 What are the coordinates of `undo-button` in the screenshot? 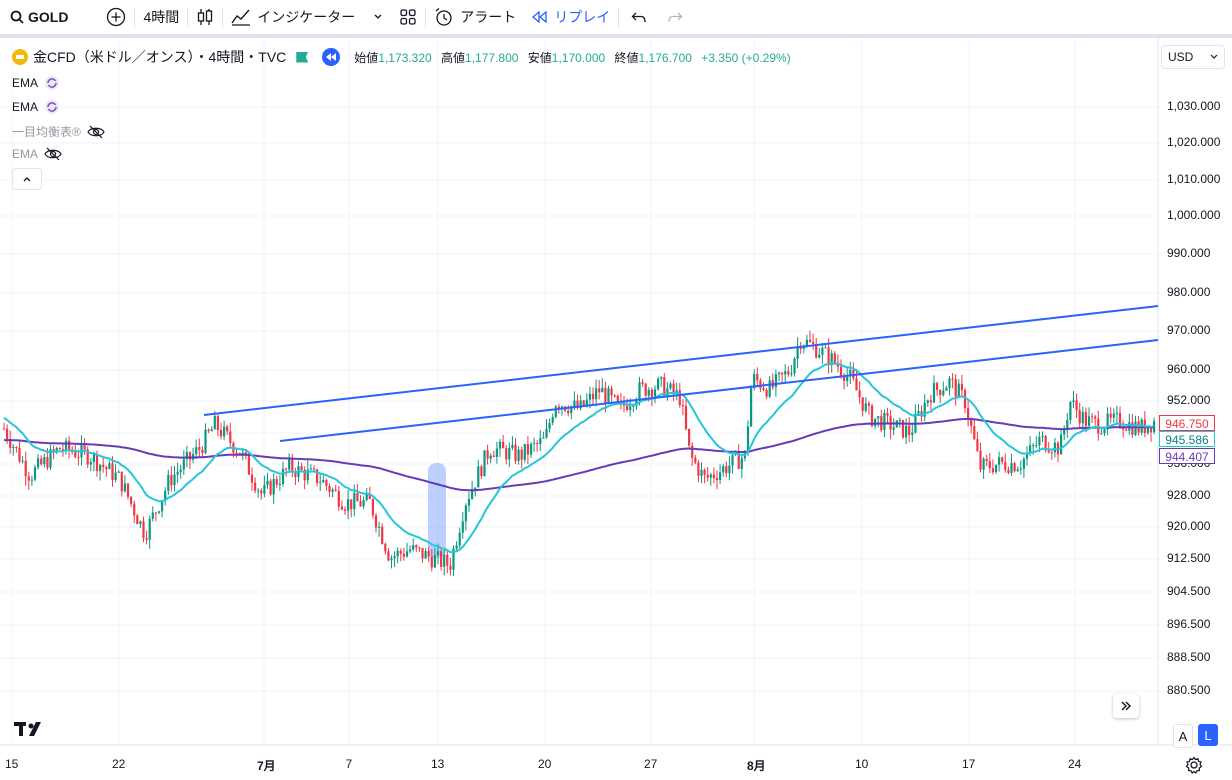 It's located at (639, 17).